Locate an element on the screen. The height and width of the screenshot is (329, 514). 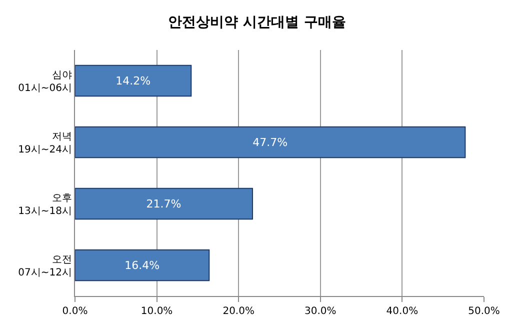
x-tick-label: 30.0% is located at coordinates (320, 311).